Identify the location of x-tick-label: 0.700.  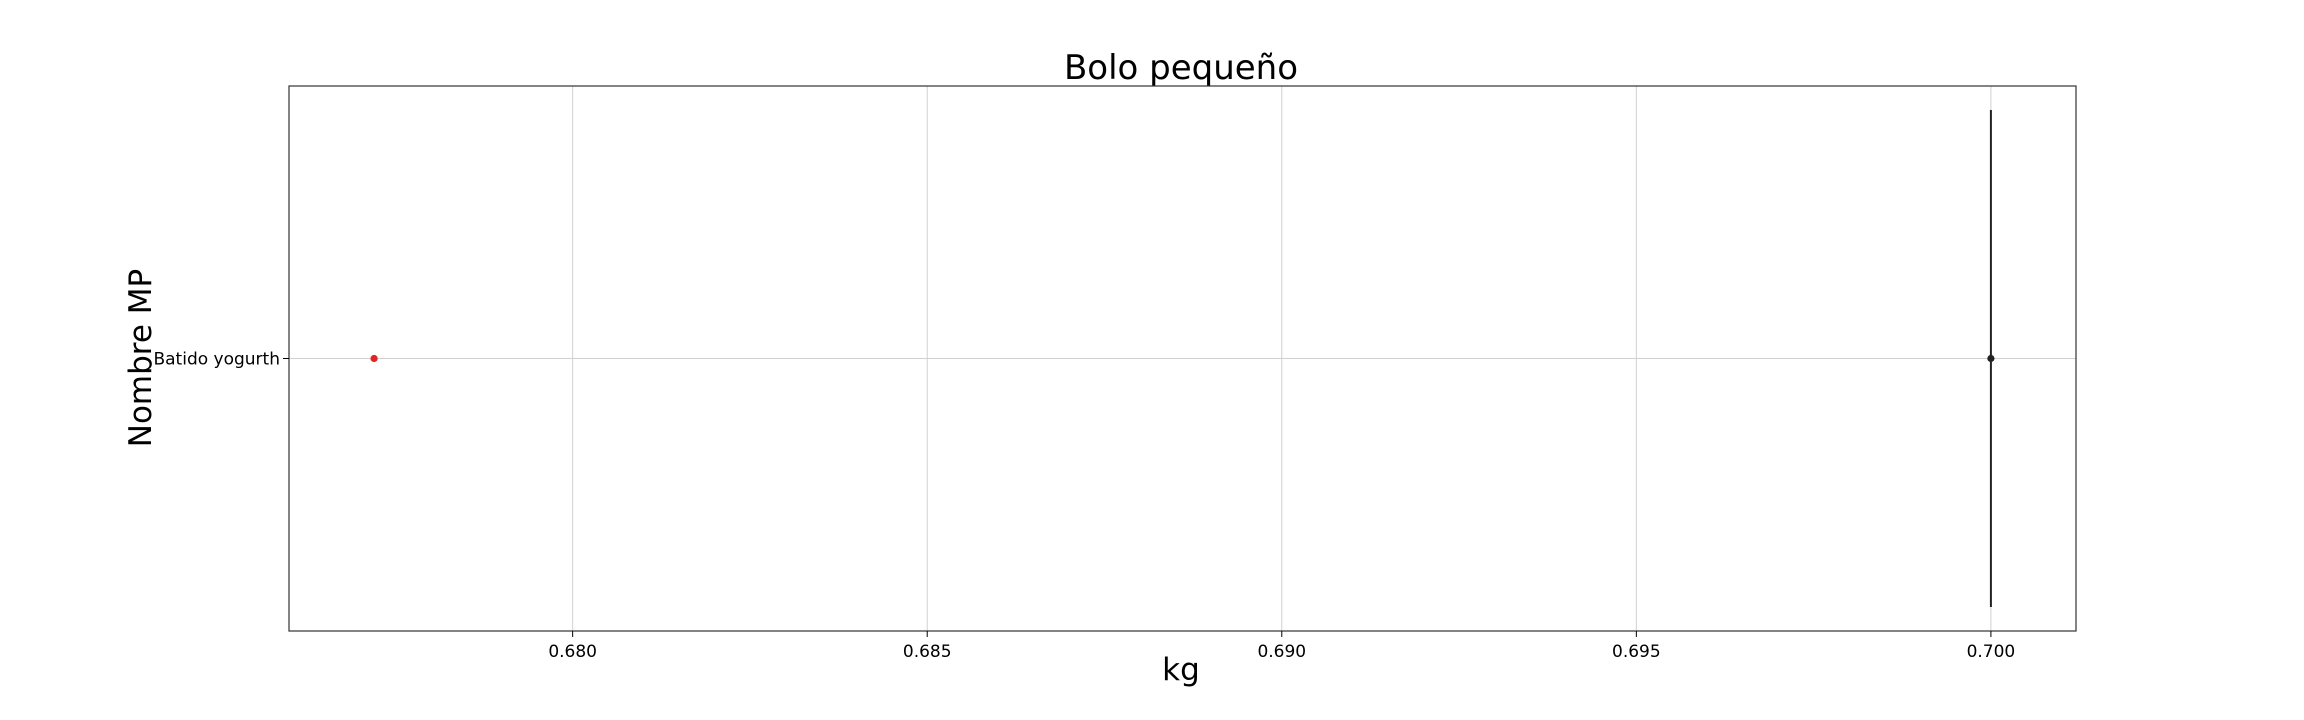
(1991, 652).